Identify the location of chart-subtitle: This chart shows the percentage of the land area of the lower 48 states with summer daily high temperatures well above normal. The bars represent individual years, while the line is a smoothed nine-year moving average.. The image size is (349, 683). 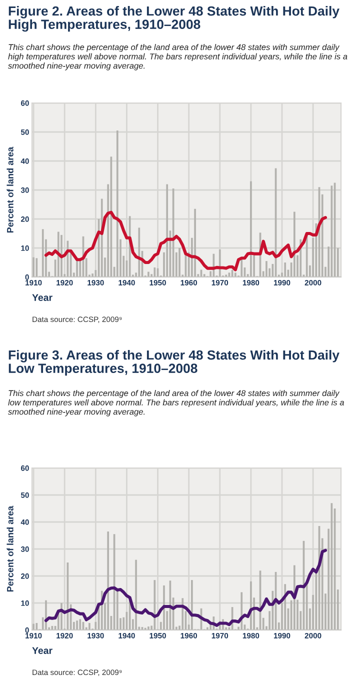
(178, 57).